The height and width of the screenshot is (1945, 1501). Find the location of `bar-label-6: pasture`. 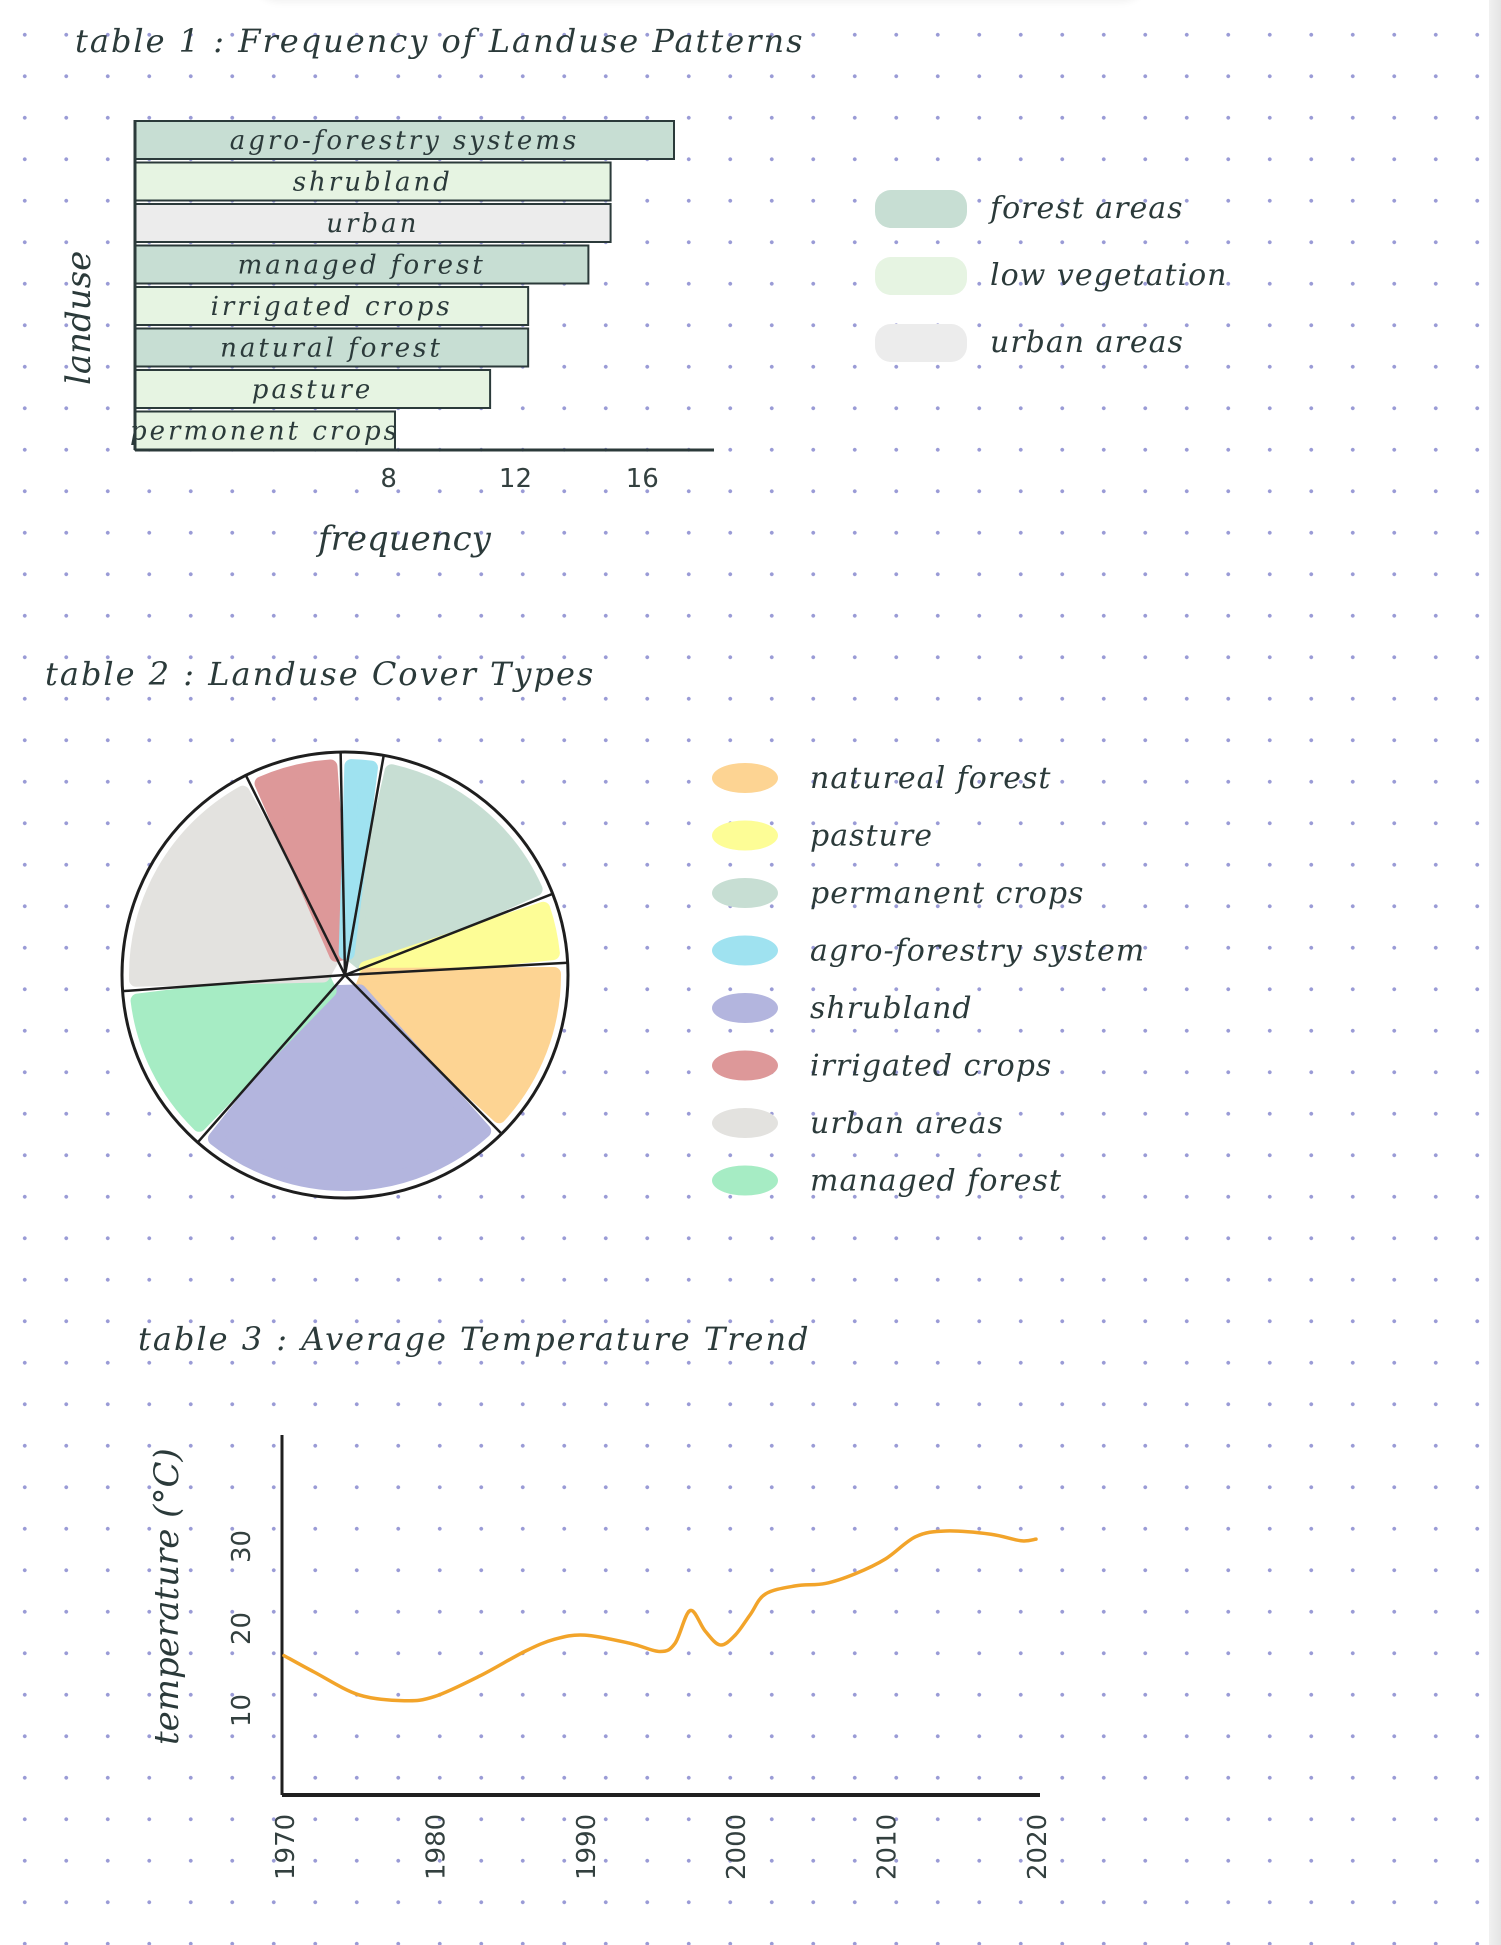

bar-label-6: pasture is located at coordinates (313, 390).